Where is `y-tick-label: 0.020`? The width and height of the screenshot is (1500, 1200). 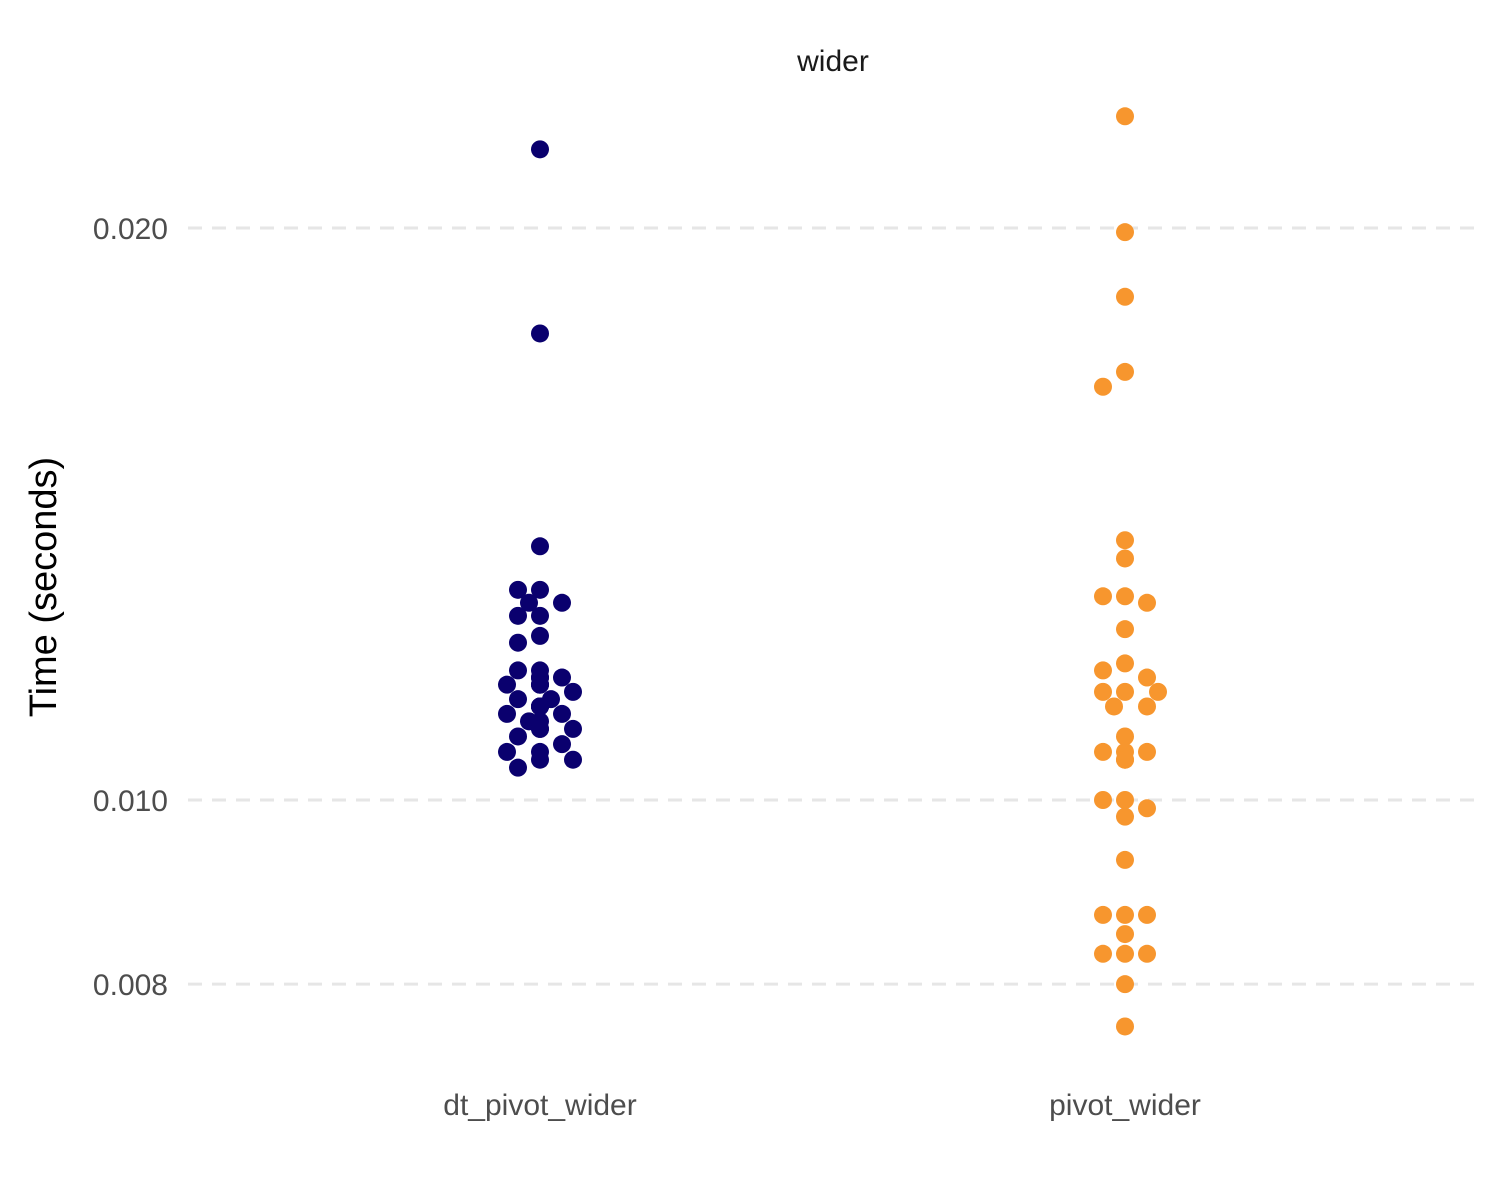
y-tick-label: 0.020 is located at coordinates (130, 229).